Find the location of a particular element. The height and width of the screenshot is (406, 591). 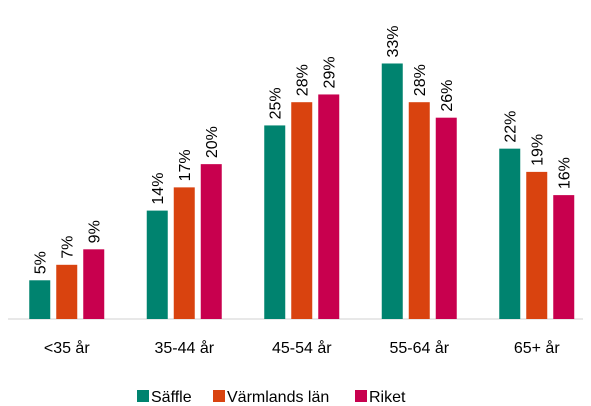

data-label: 22% is located at coordinates (511, 127).